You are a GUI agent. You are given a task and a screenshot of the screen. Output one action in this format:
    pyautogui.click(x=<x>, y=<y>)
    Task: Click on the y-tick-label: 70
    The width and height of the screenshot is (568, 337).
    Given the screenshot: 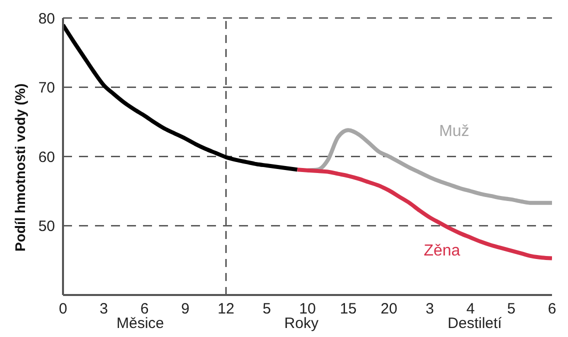 What is the action you would take?
    pyautogui.click(x=46, y=88)
    